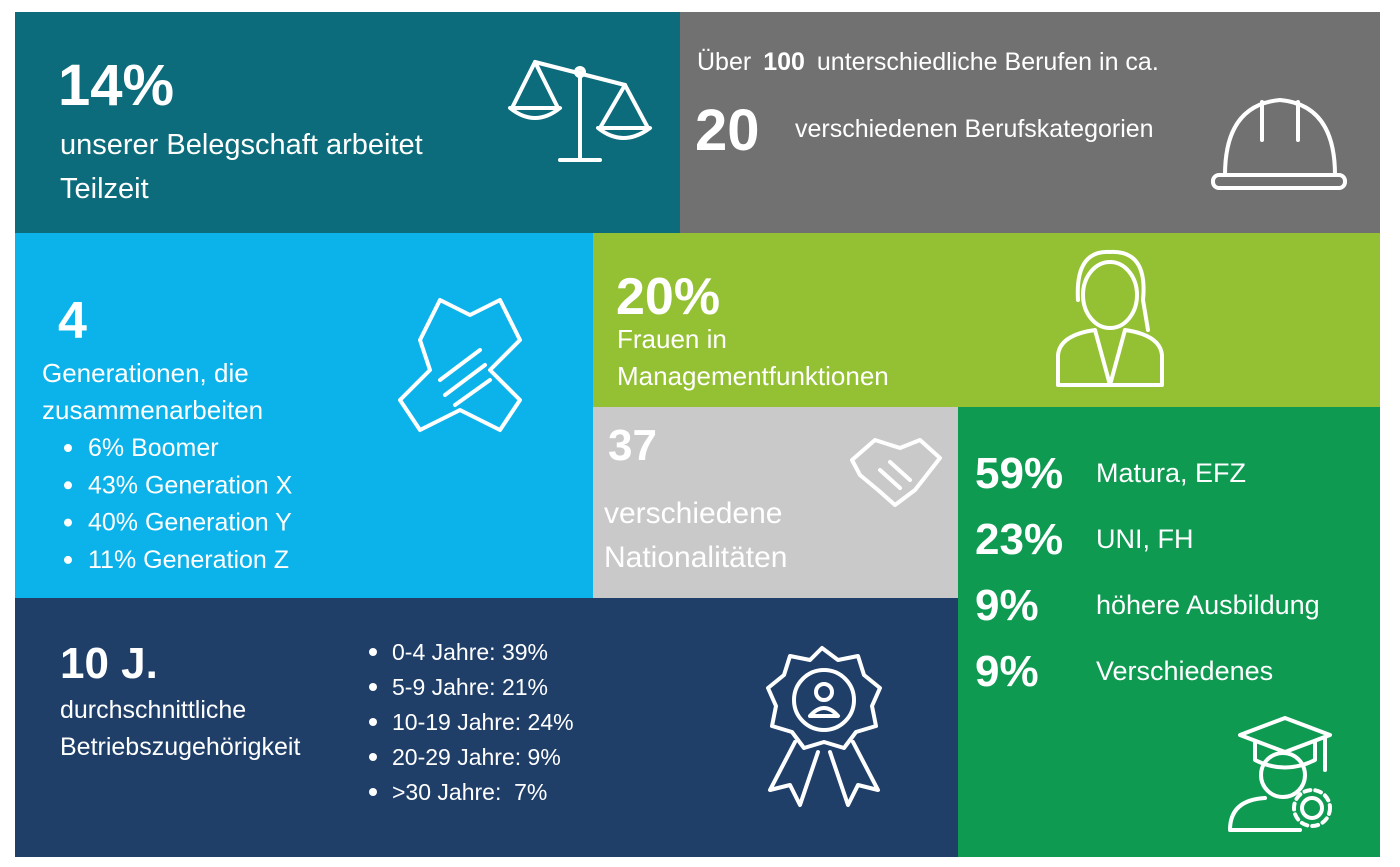 This screenshot has width=1400, height=867. Describe the element at coordinates (1019, 473) in the screenshot. I see `education-value: 59%` at that location.